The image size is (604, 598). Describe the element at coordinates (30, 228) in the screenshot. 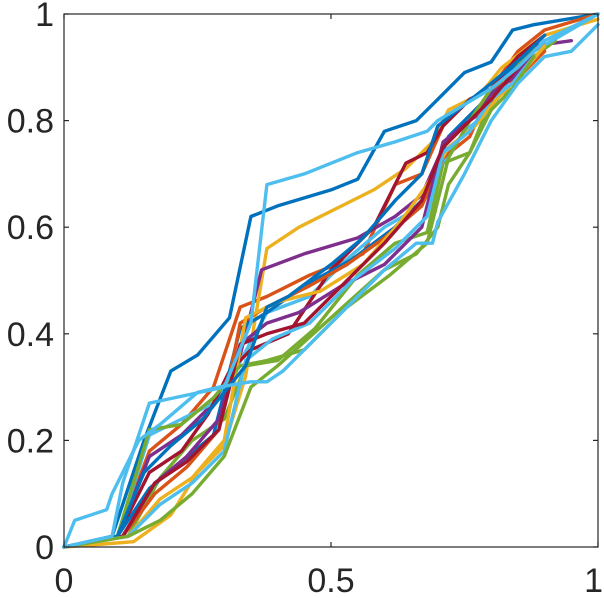

I see `y-tick-label: 0.6` at that location.